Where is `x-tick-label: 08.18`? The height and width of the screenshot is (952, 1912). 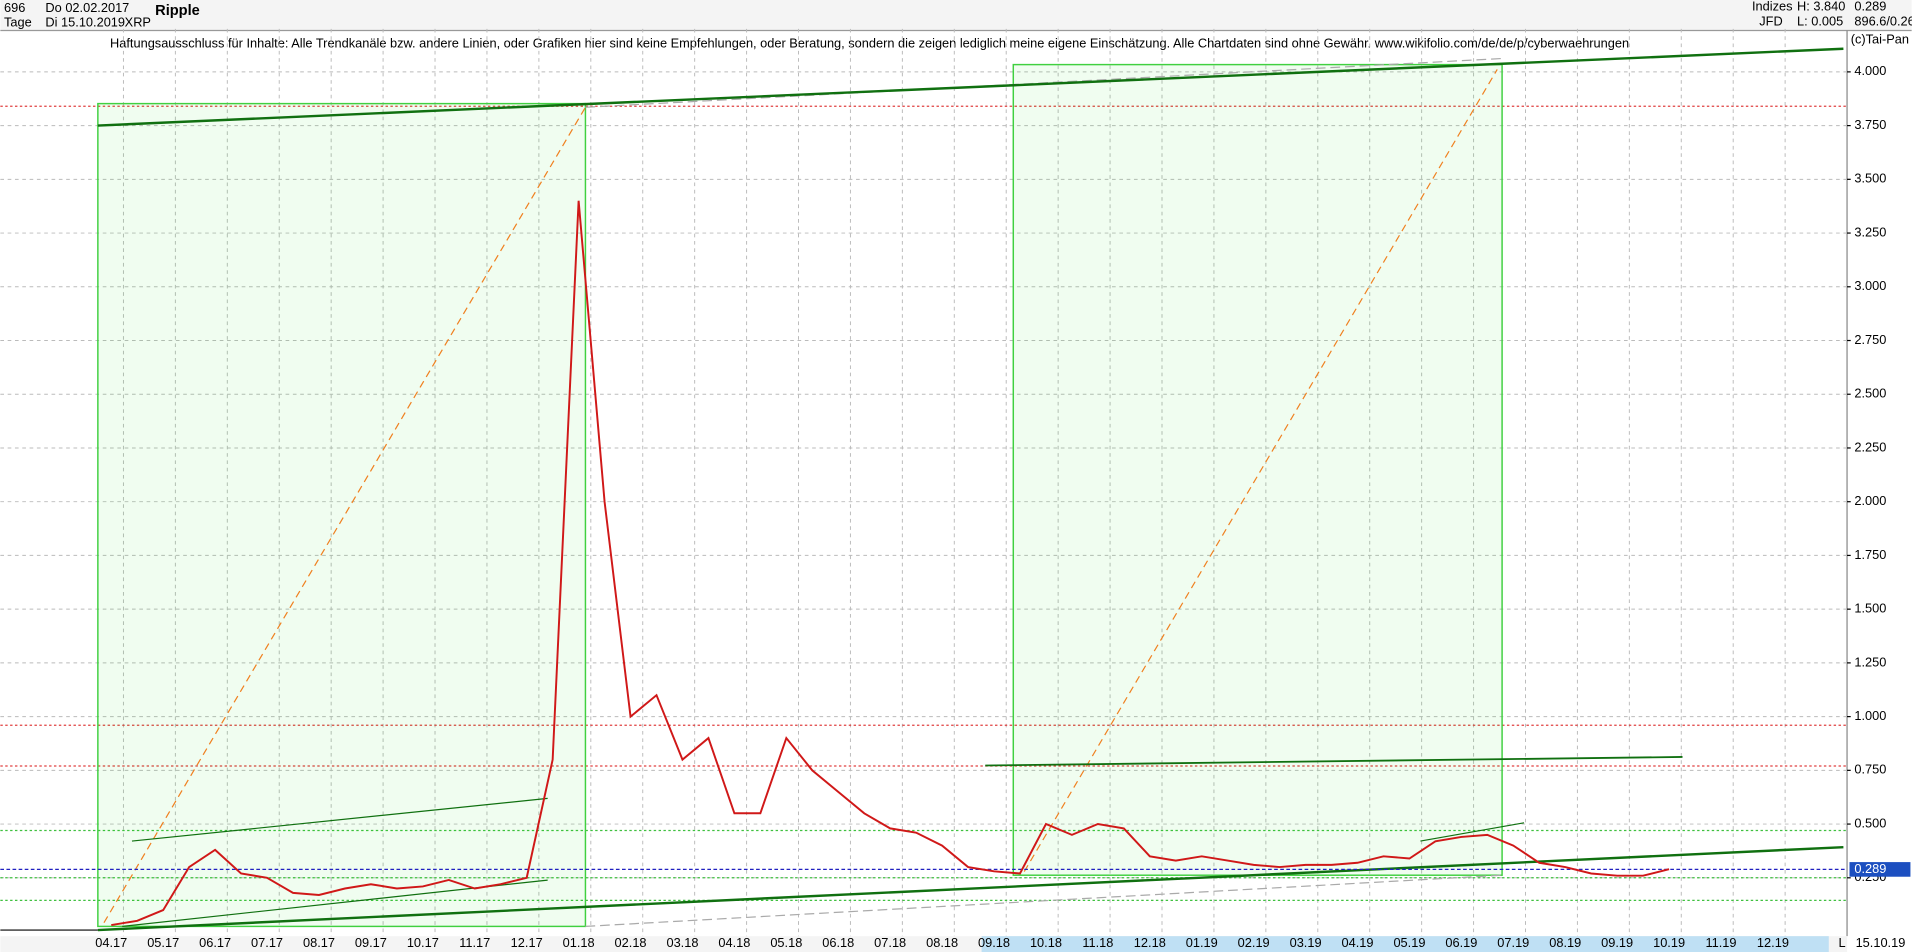
x-tick-label: 08.18 is located at coordinates (942, 942).